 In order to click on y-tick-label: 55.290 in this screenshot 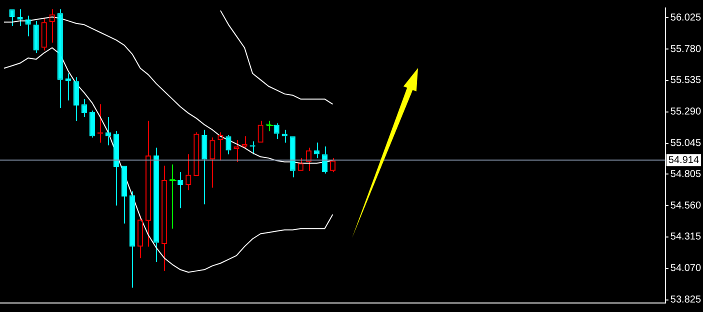, I will do `click(686, 112)`.